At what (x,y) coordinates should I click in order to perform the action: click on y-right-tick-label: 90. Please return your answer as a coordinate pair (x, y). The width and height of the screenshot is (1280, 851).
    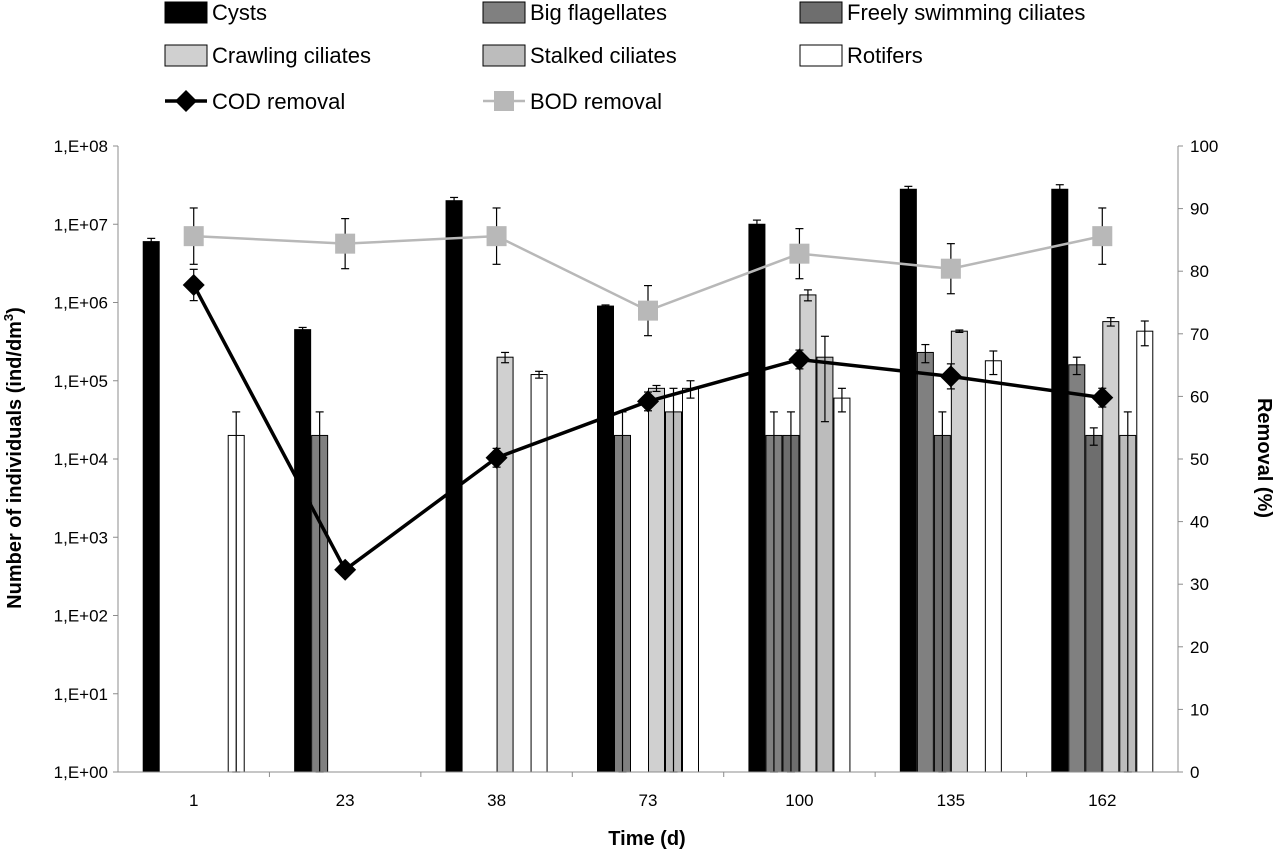
    Looking at the image, I should click on (1199, 209).